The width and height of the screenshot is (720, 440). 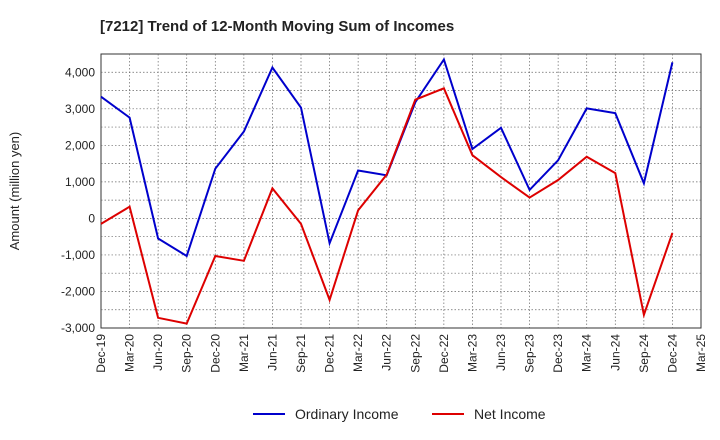 I want to click on y-axis: 4,000 3,000 2,000 1,000 0 -1,000 -2,000 -3,000, so click(x=78, y=200).